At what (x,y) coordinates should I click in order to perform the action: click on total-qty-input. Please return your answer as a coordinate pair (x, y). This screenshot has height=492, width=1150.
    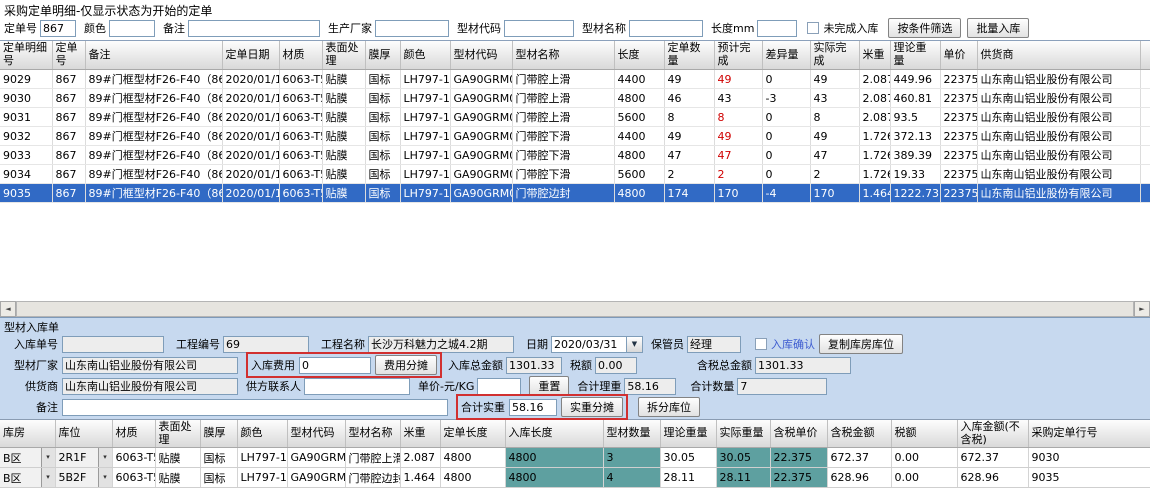
    Looking at the image, I should click on (782, 386).